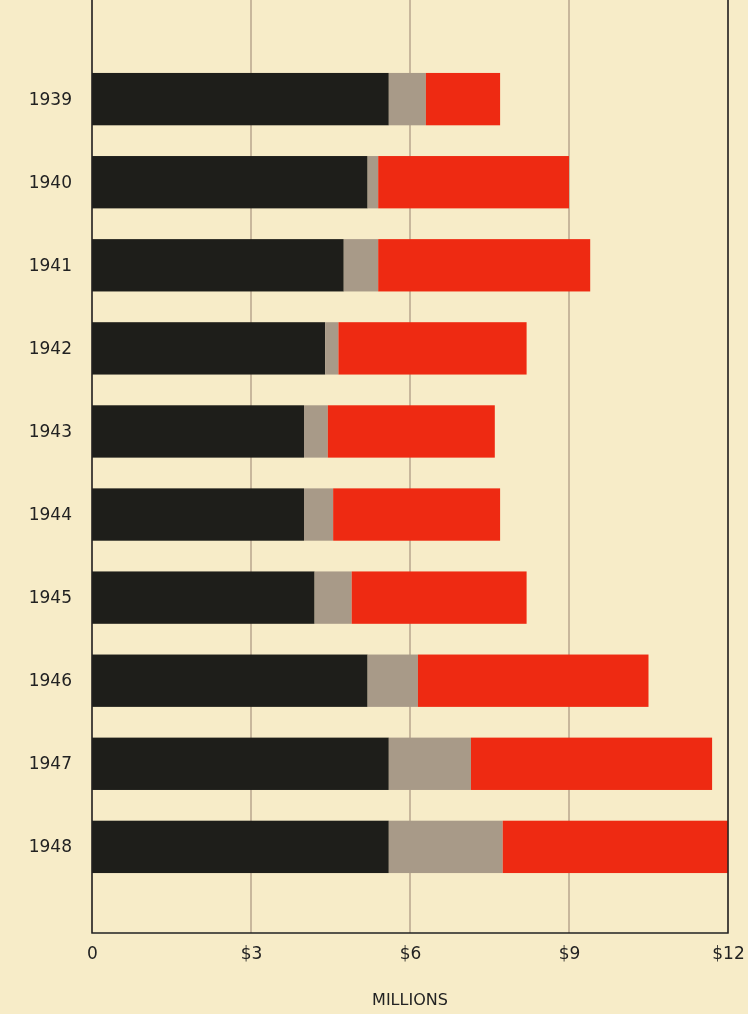 The width and height of the screenshot is (748, 1014). What do you see at coordinates (569, 953) in the screenshot?
I see `x-tick-label: $9` at bounding box center [569, 953].